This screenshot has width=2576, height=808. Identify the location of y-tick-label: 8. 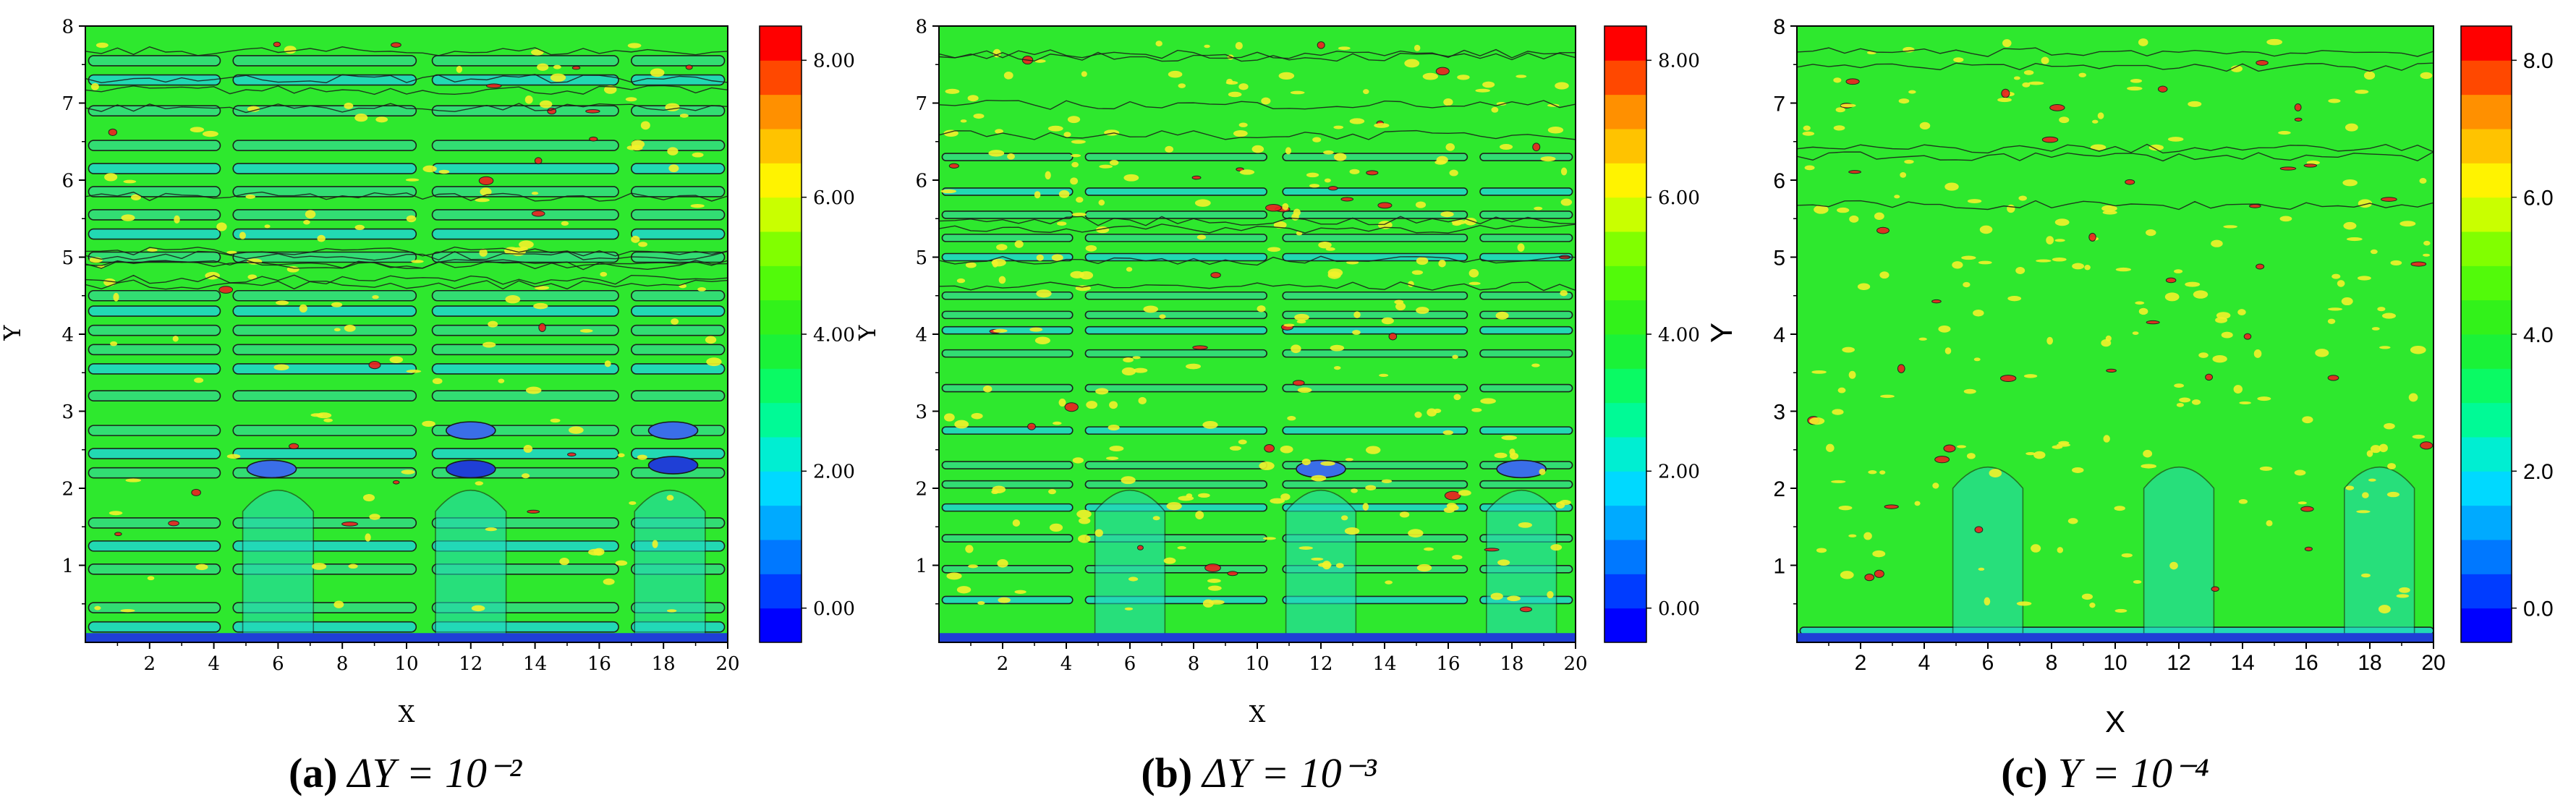
(67, 27).